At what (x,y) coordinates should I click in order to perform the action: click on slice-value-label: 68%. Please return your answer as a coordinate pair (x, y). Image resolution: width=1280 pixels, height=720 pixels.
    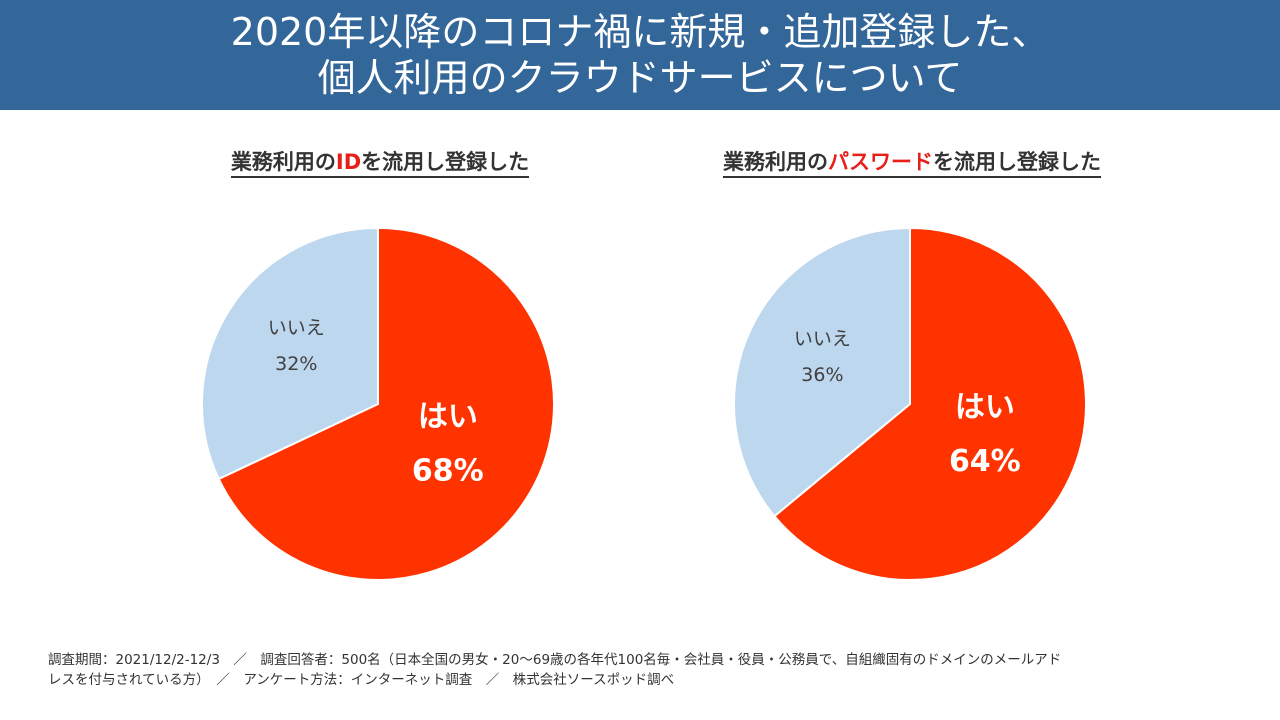
    Looking at the image, I should click on (448, 470).